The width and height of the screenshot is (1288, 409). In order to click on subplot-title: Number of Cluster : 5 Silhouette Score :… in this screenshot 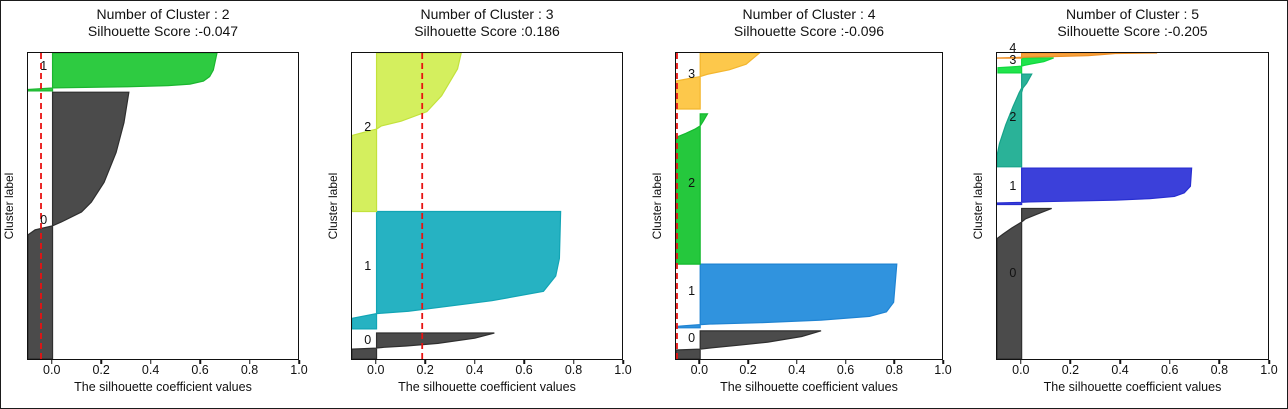, I will do `click(1132, 22)`.